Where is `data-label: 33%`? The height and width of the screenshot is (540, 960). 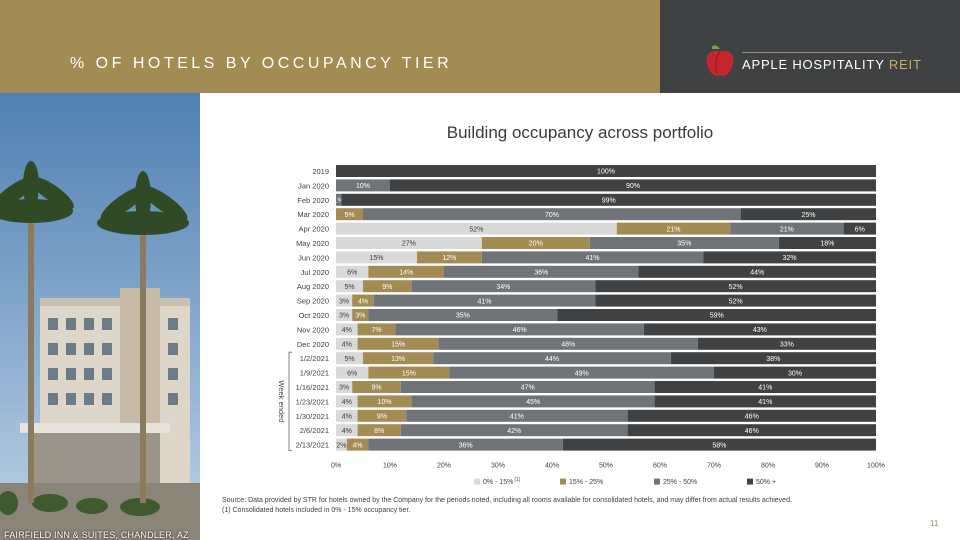
data-label: 33% is located at coordinates (787, 345).